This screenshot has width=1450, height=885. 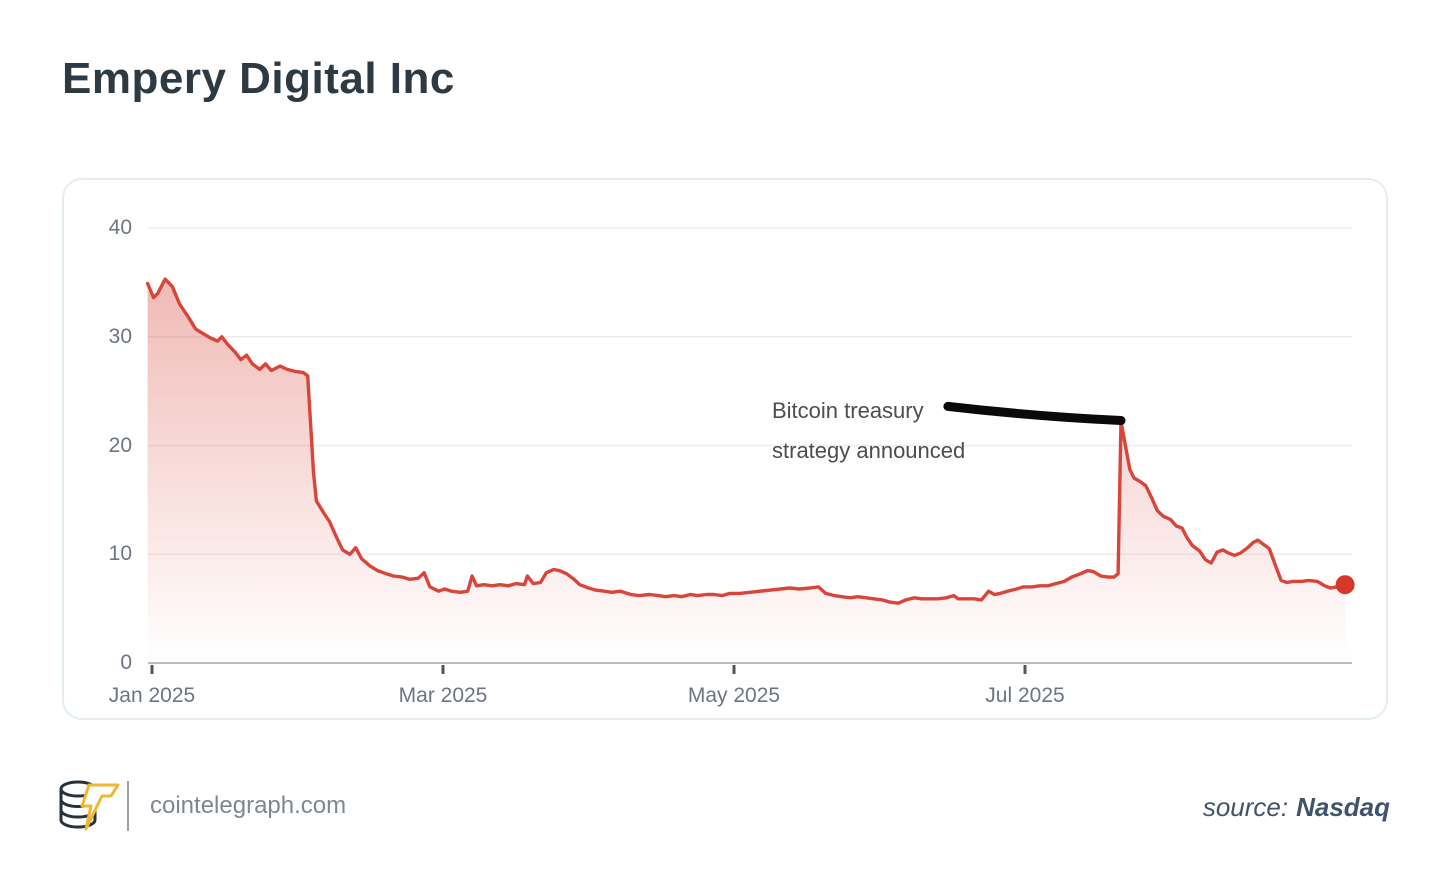 I want to click on y-axis-label-30: 30, so click(x=120, y=336).